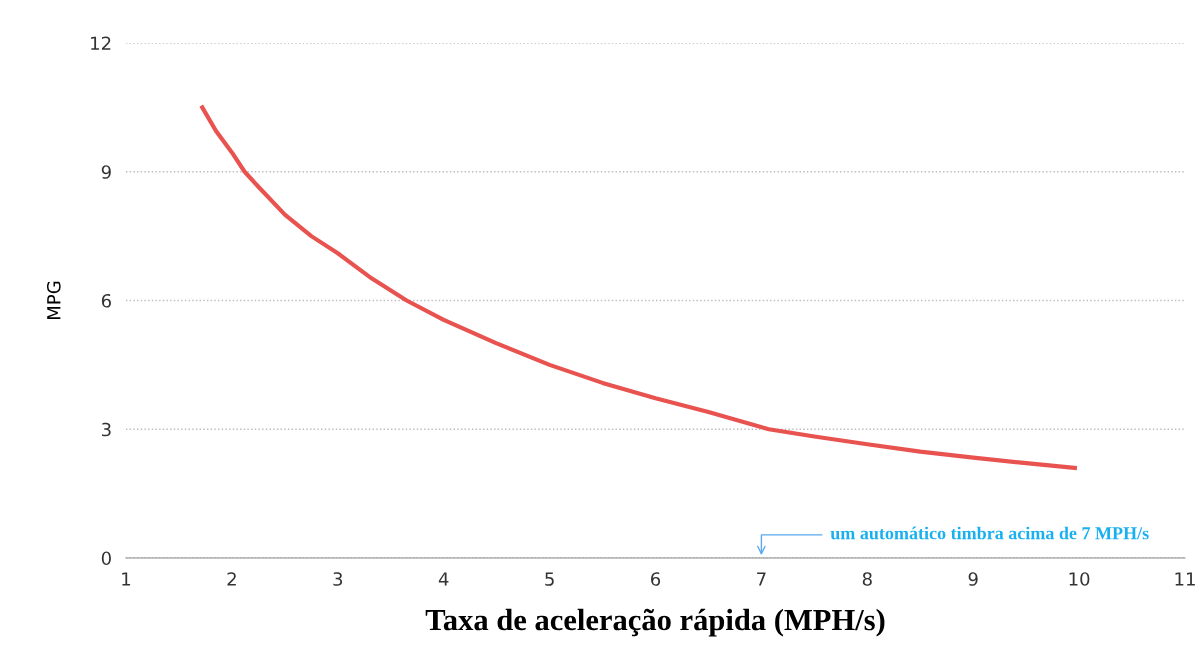  What do you see at coordinates (655, 622) in the screenshot?
I see `x-axis-title: Taxa de aceleração rápida (MPH/s)` at bounding box center [655, 622].